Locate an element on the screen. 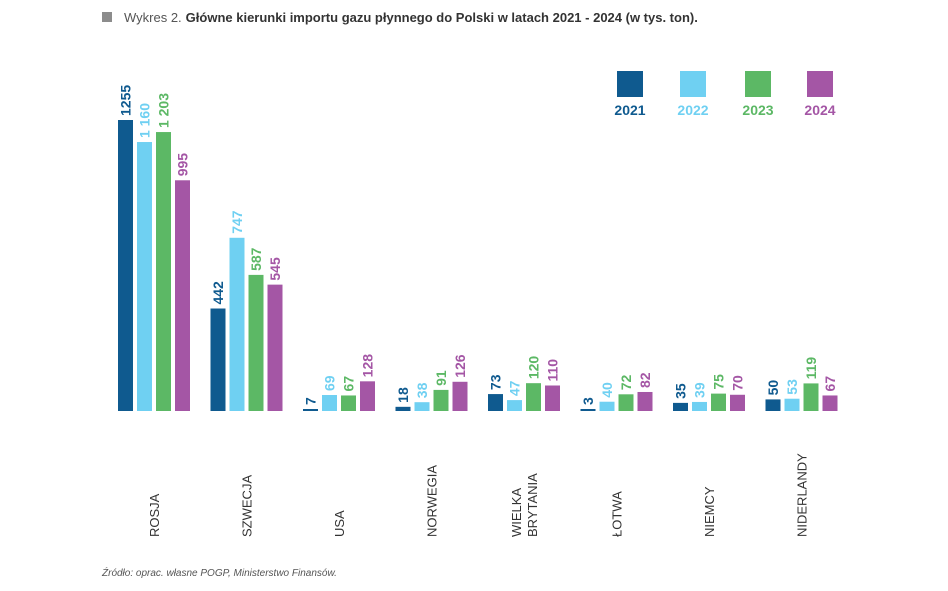 Image resolution: width=948 pixels, height=591 pixels. data-label: 128 is located at coordinates (368, 366).